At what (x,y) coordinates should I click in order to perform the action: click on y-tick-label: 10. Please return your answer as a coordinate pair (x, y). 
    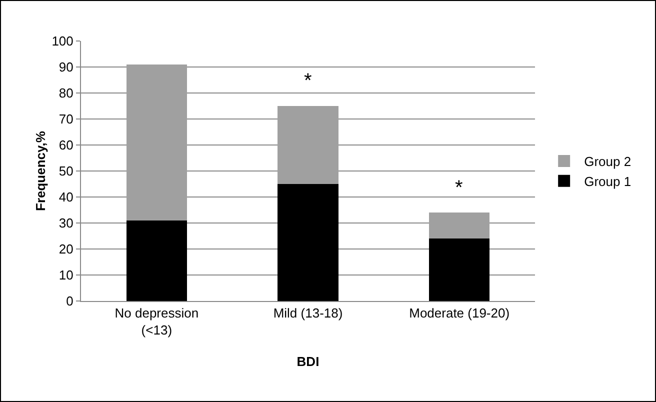
    Looking at the image, I should click on (66, 275).